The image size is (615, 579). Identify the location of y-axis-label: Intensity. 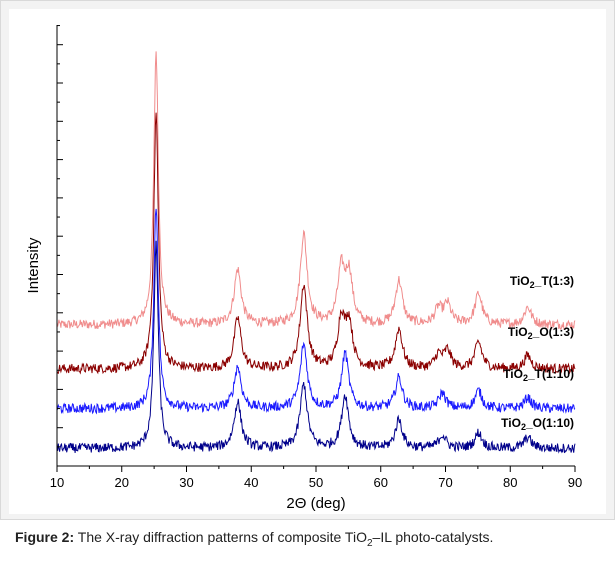
(33, 265).